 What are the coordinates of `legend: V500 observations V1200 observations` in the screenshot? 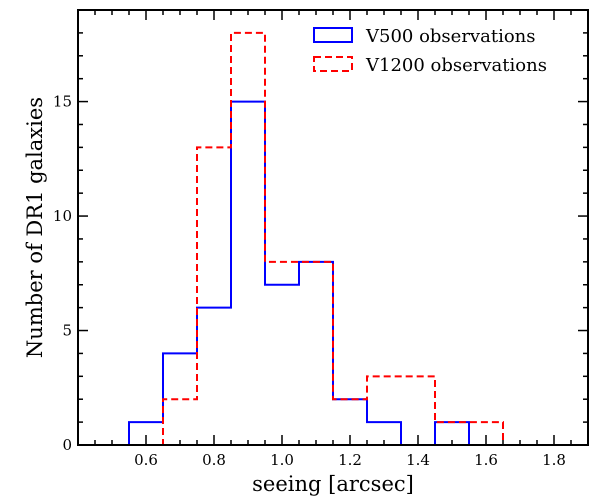 It's located at (430, 51).